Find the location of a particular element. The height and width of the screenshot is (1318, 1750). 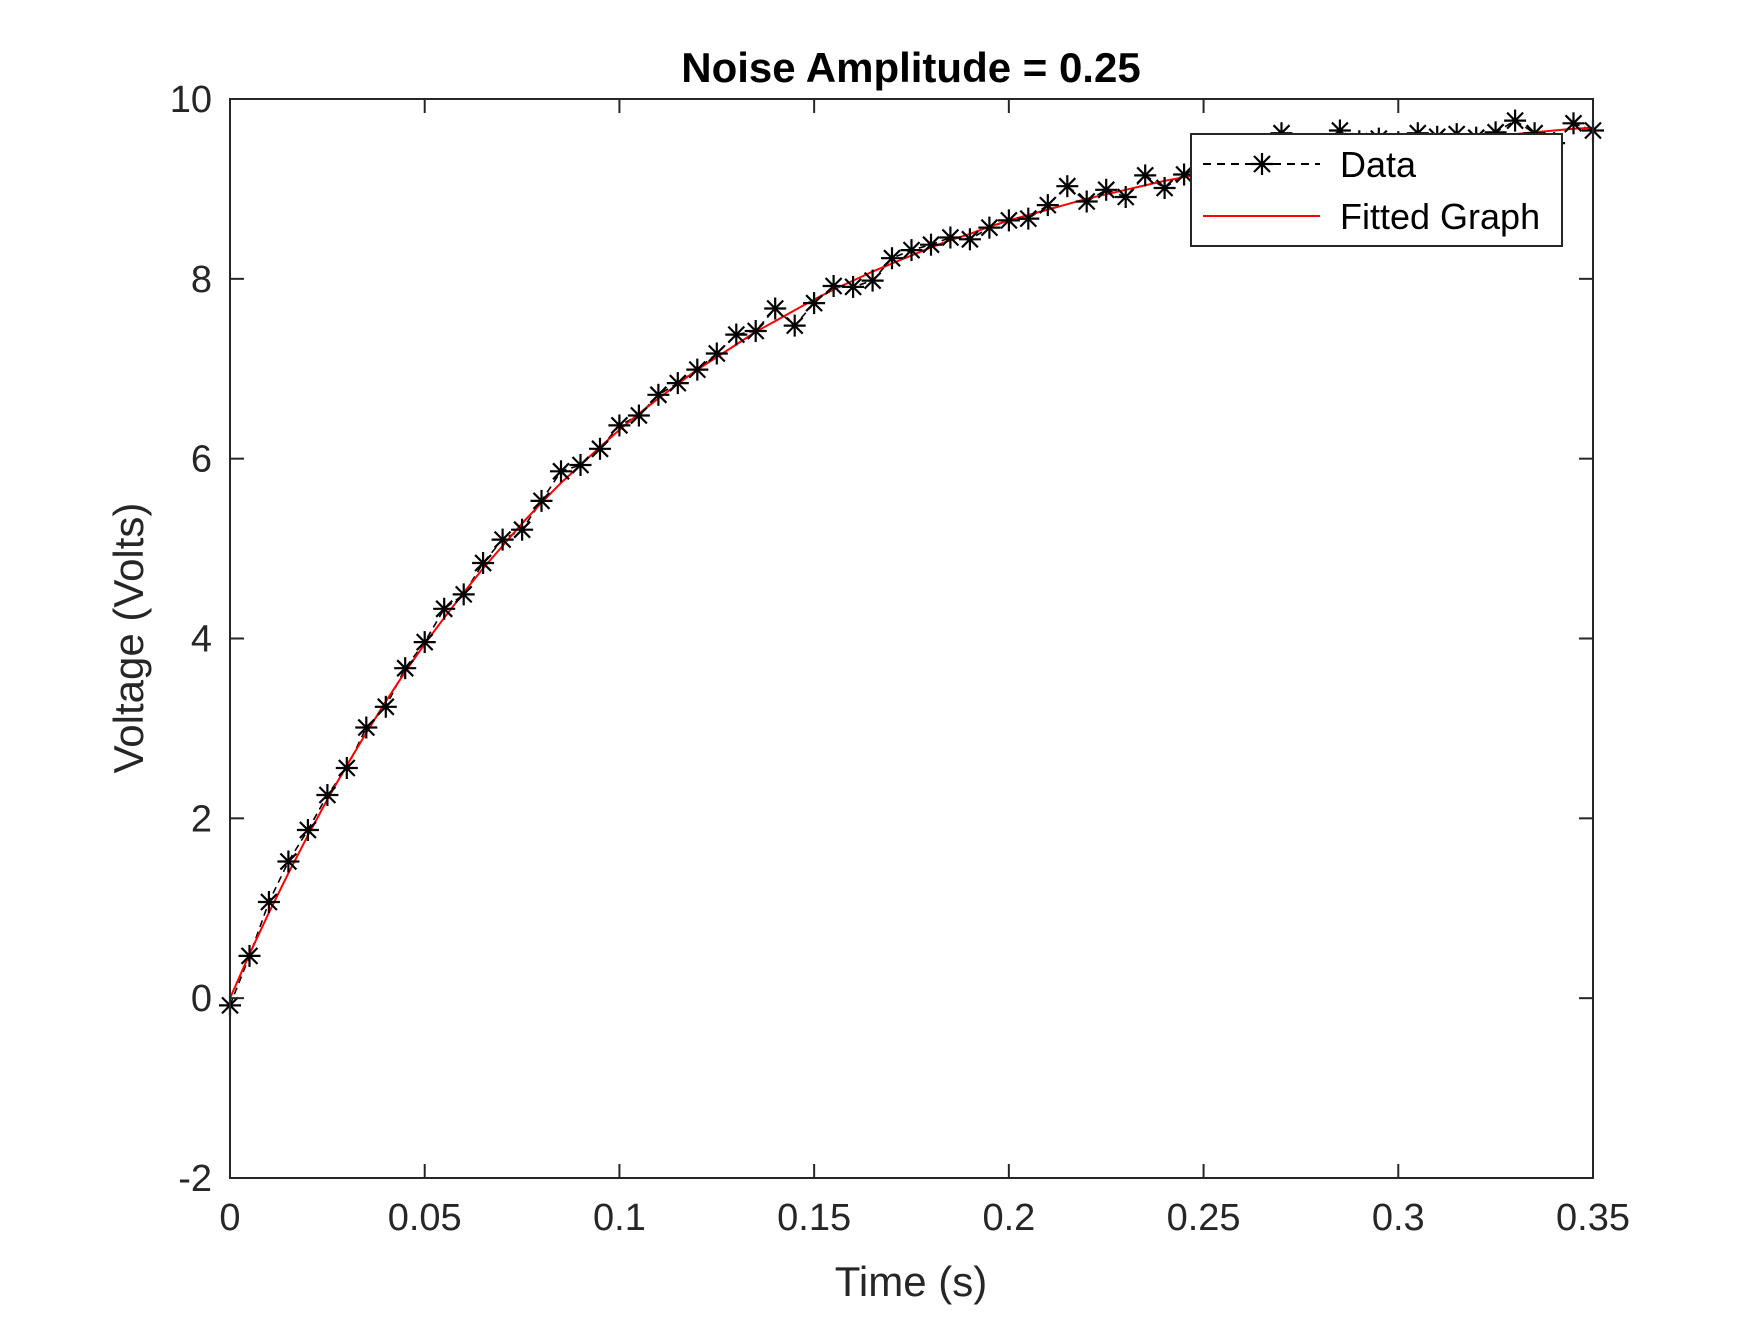

x-tick-label: 0.1 is located at coordinates (619, 1218).